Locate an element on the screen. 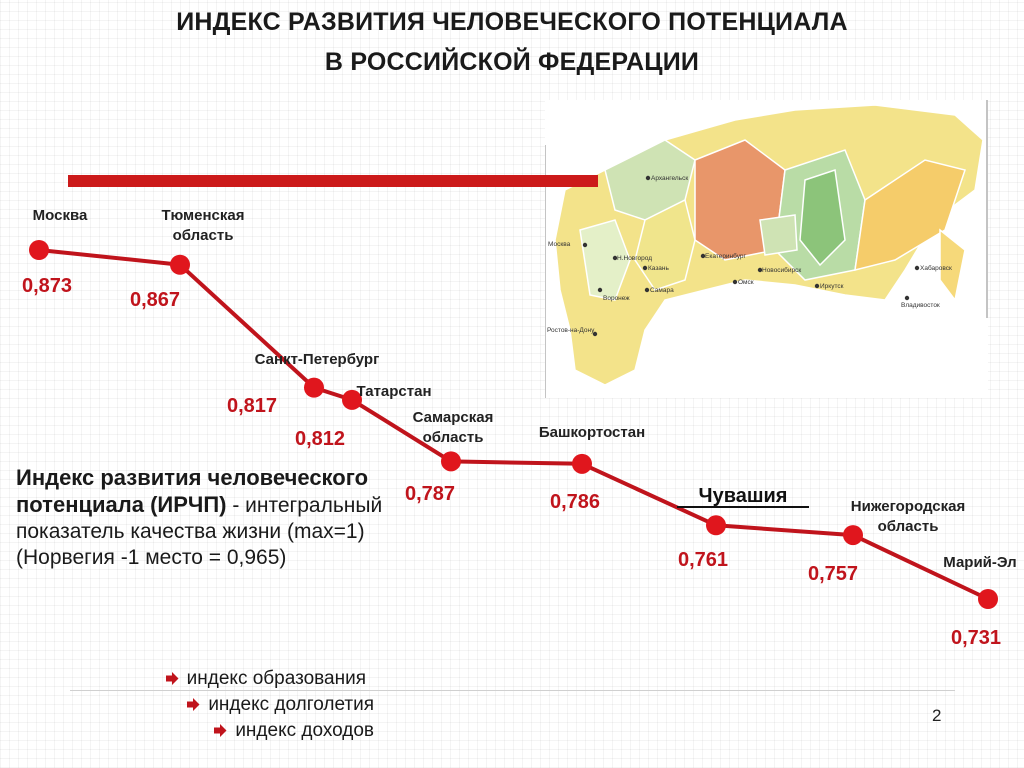 Image resolution: width=1024 pixels, height=768 pixels. map-city-label: Екатеринбург is located at coordinates (726, 256).